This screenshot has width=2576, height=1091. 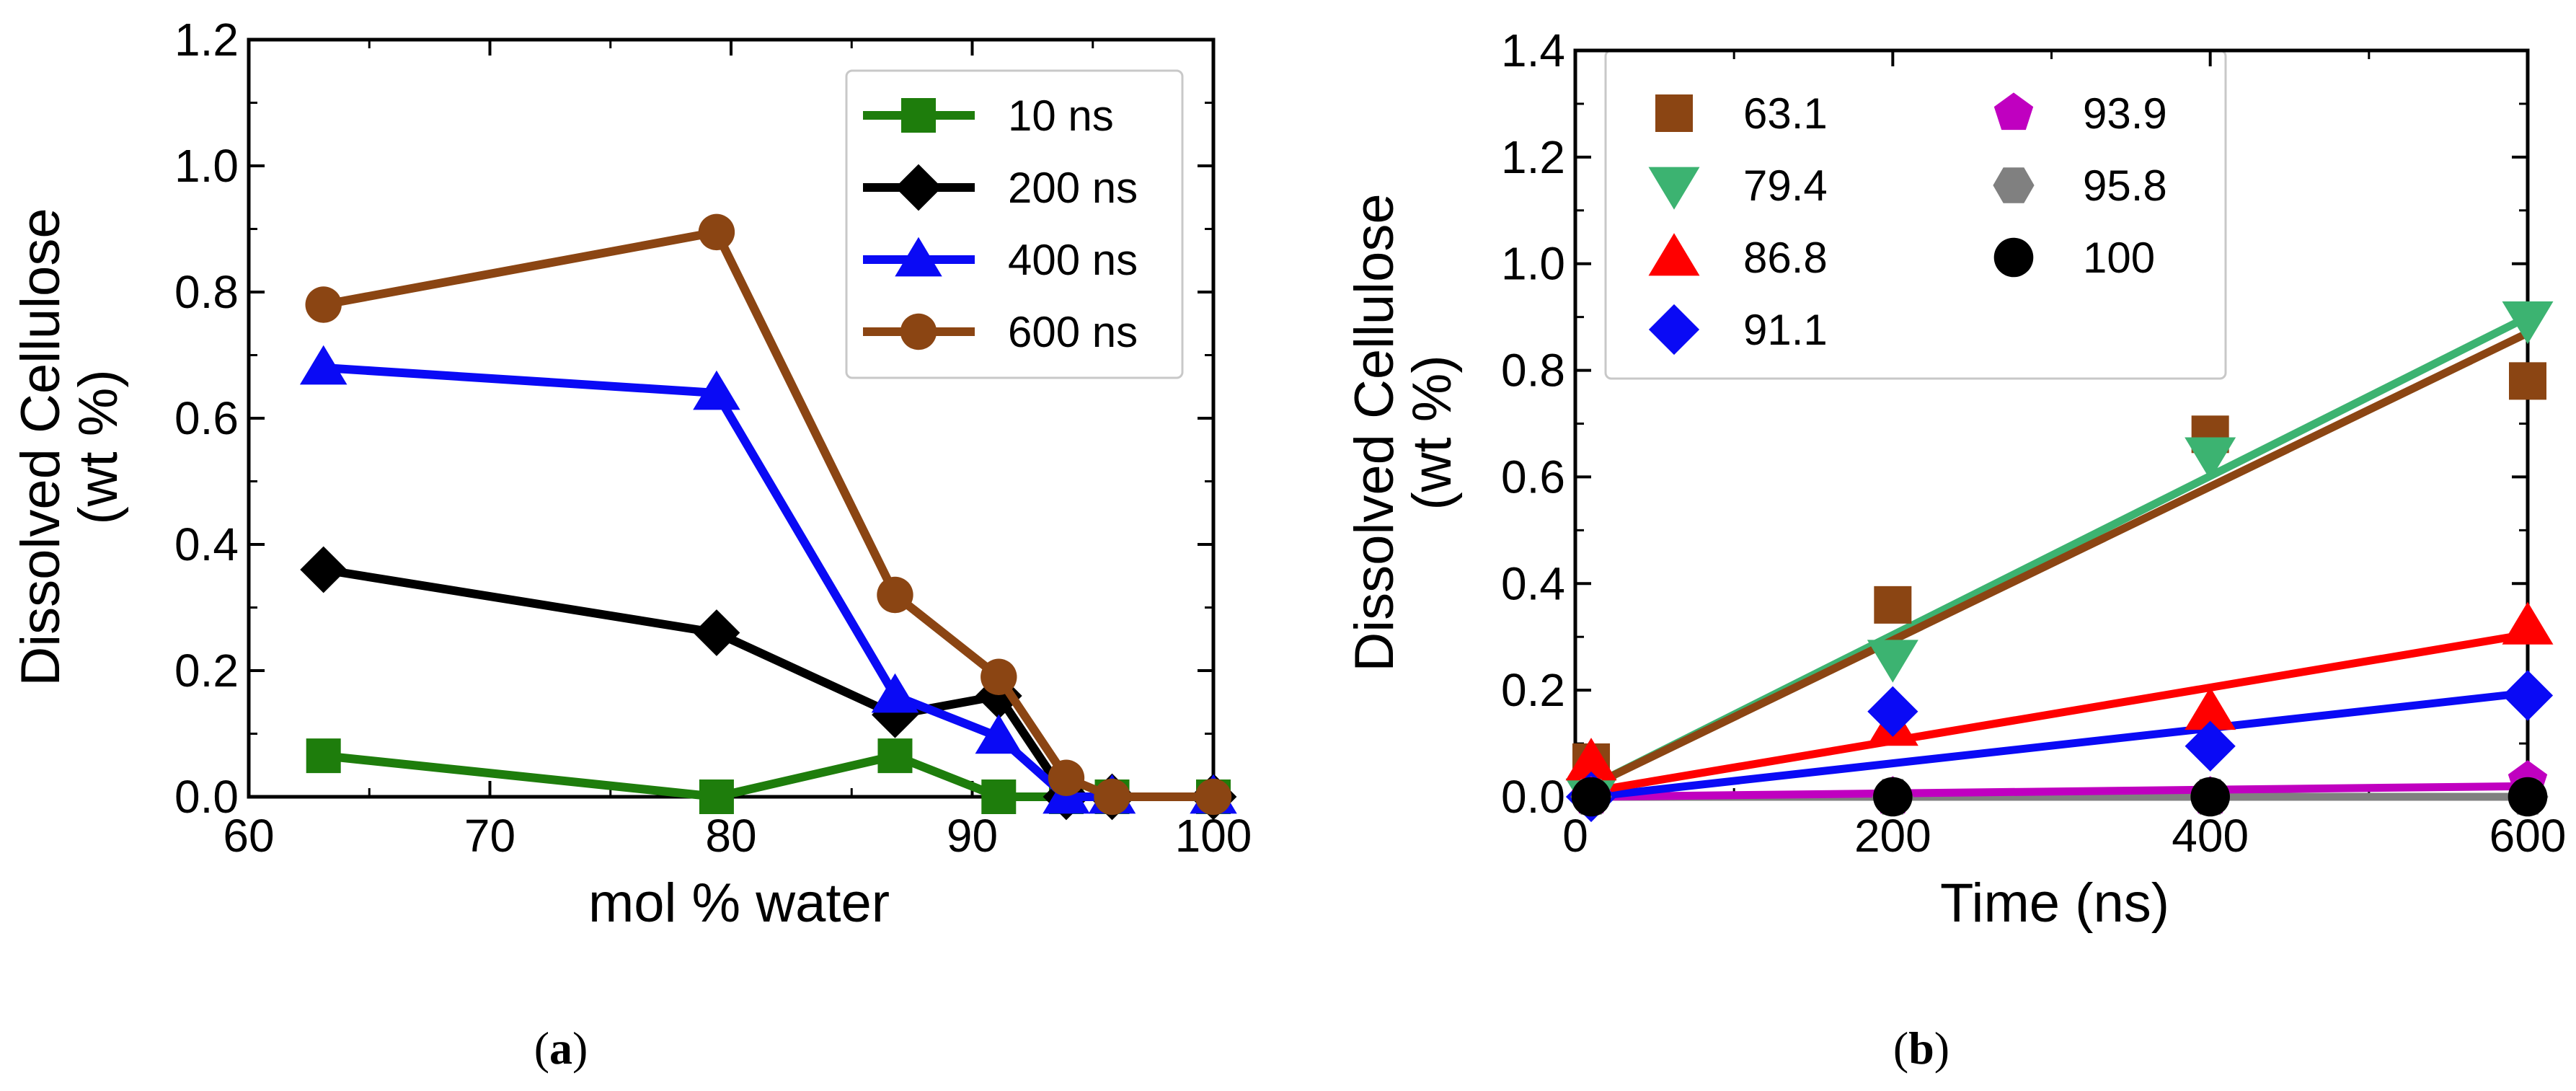 What do you see at coordinates (1432, 432) in the screenshot?
I see `chart-b-ylabel-line2: (wt %)` at bounding box center [1432, 432].